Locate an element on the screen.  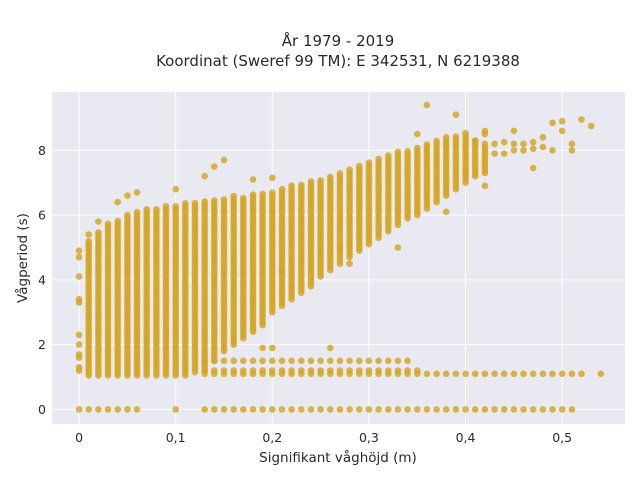
y-axis-ticks: 0 2 4 6 8 is located at coordinates (42, 280).